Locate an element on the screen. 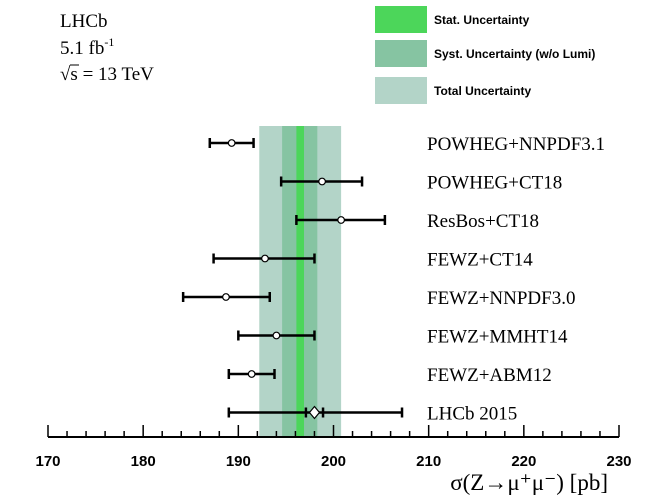  legend-label-syst-uncertainty-w-o-lumi: Syst. Uncertainty (w/o Lumi) is located at coordinates (514, 54).